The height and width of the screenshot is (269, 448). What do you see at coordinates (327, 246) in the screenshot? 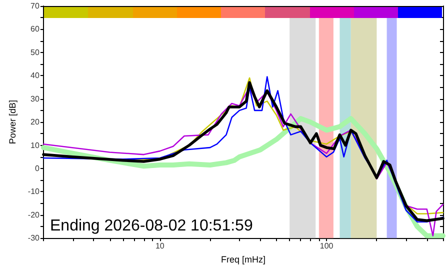
I see `x-tick-label: 100` at bounding box center [327, 246].